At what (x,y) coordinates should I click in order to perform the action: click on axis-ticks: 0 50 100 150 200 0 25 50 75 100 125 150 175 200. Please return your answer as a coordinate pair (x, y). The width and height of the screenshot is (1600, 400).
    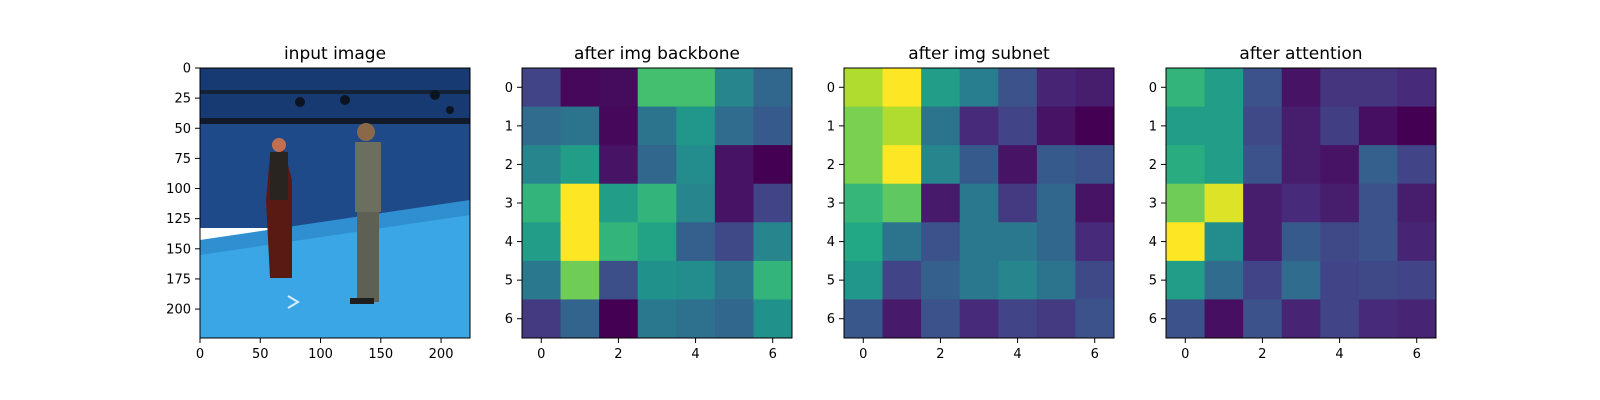
    Looking at the image, I should click on (309, 212).